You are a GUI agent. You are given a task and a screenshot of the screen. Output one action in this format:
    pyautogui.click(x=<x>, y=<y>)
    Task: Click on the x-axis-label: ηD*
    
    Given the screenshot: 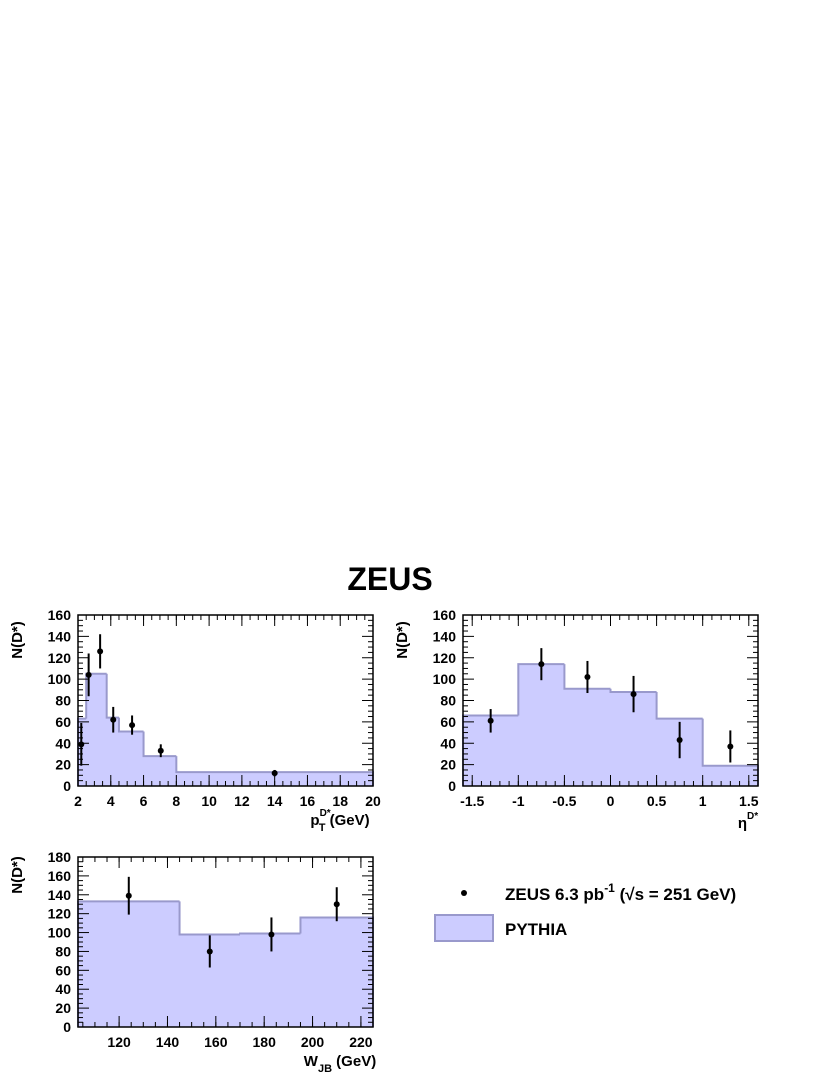 What is the action you would take?
    pyautogui.click(x=748, y=821)
    